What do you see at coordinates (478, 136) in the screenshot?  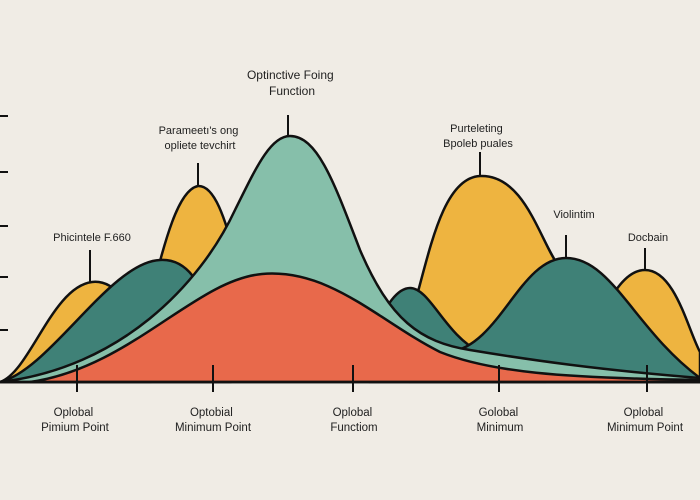 I see `annotation-center-right: Purteleting Bpoleb puales` at bounding box center [478, 136].